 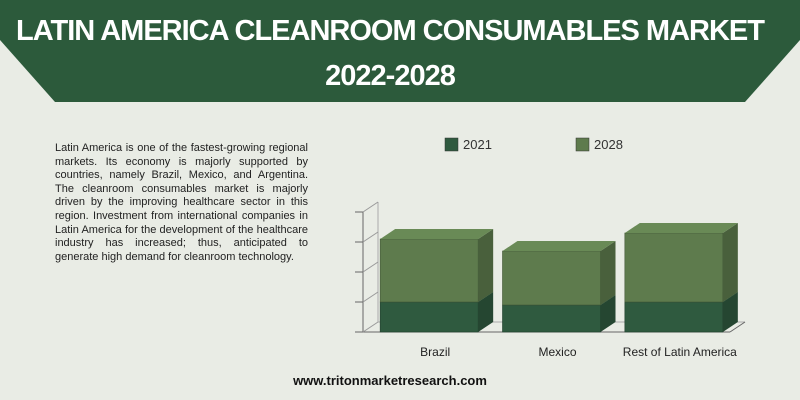 I want to click on x-tick-label: Brazil, so click(x=435, y=352).